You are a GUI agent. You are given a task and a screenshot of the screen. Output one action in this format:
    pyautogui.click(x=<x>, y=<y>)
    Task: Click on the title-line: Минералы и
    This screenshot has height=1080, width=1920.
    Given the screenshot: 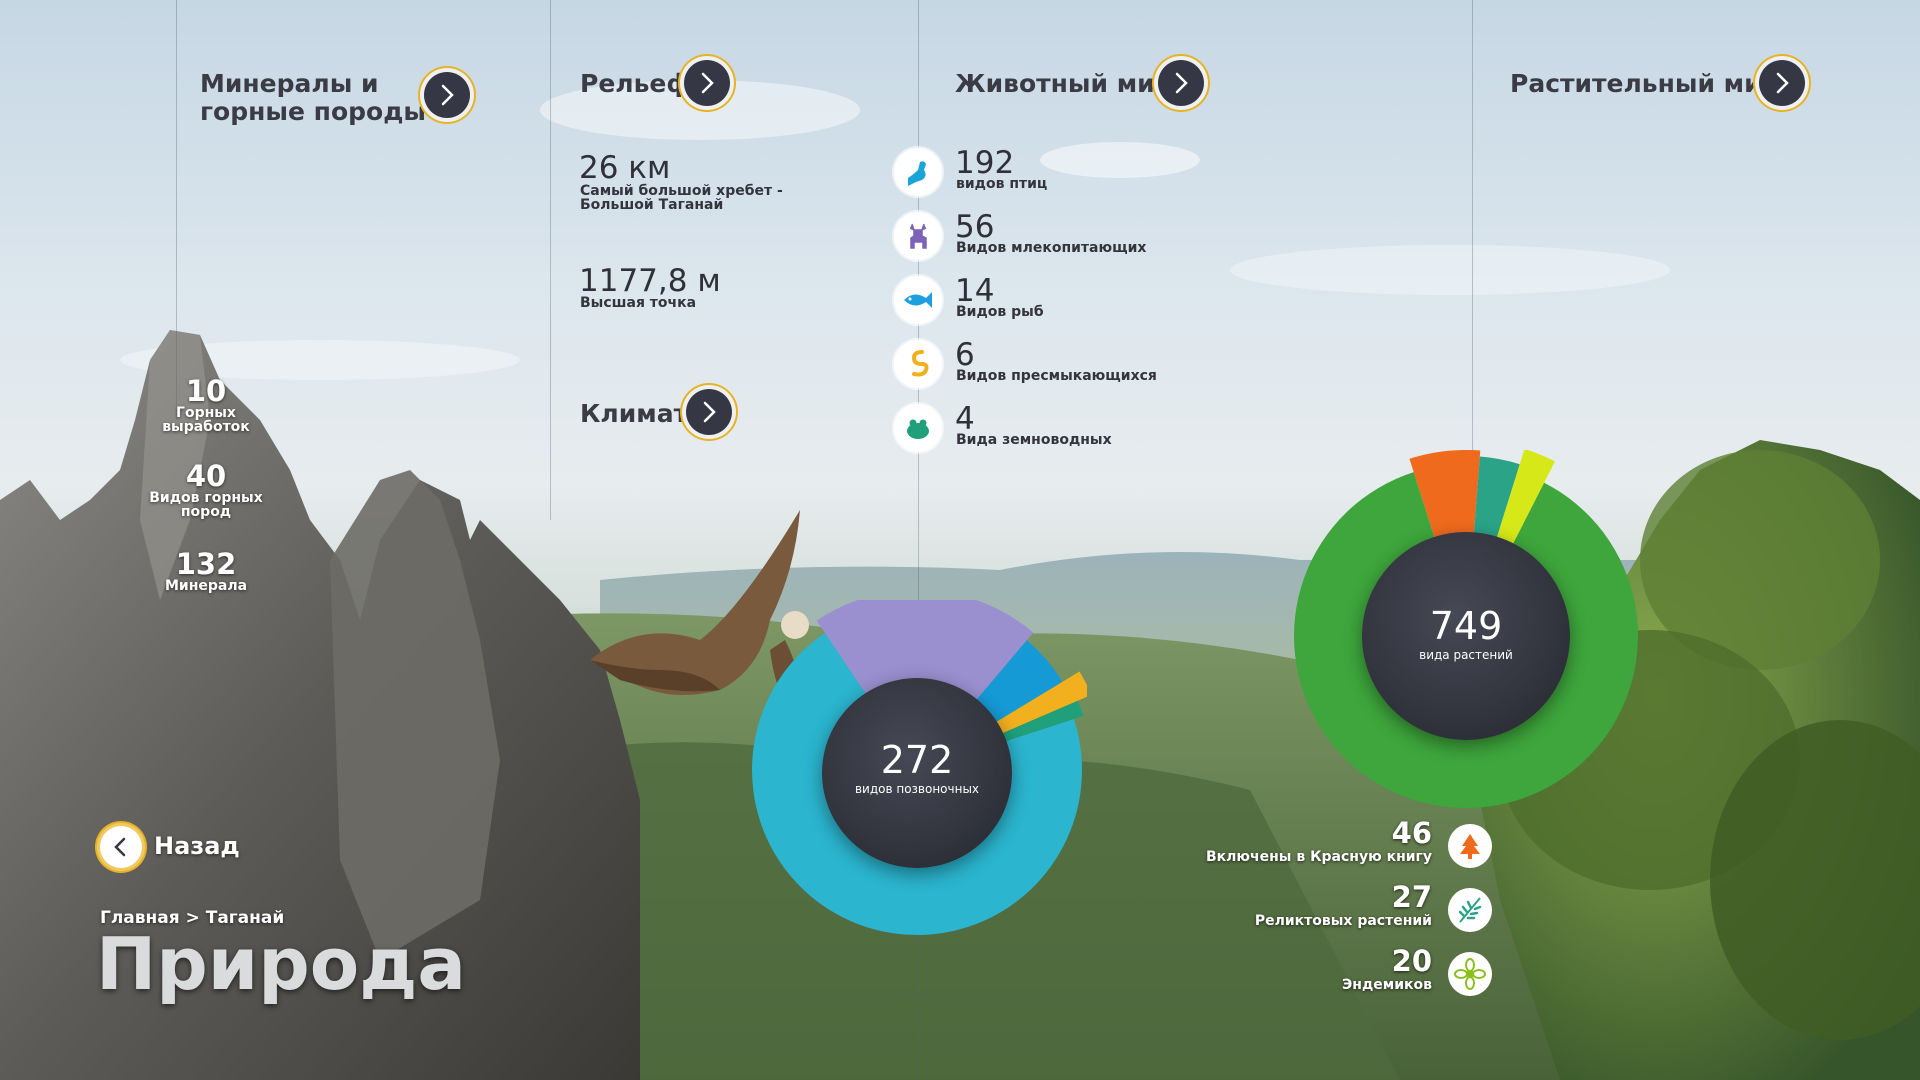 What is the action you would take?
    pyautogui.click(x=289, y=83)
    